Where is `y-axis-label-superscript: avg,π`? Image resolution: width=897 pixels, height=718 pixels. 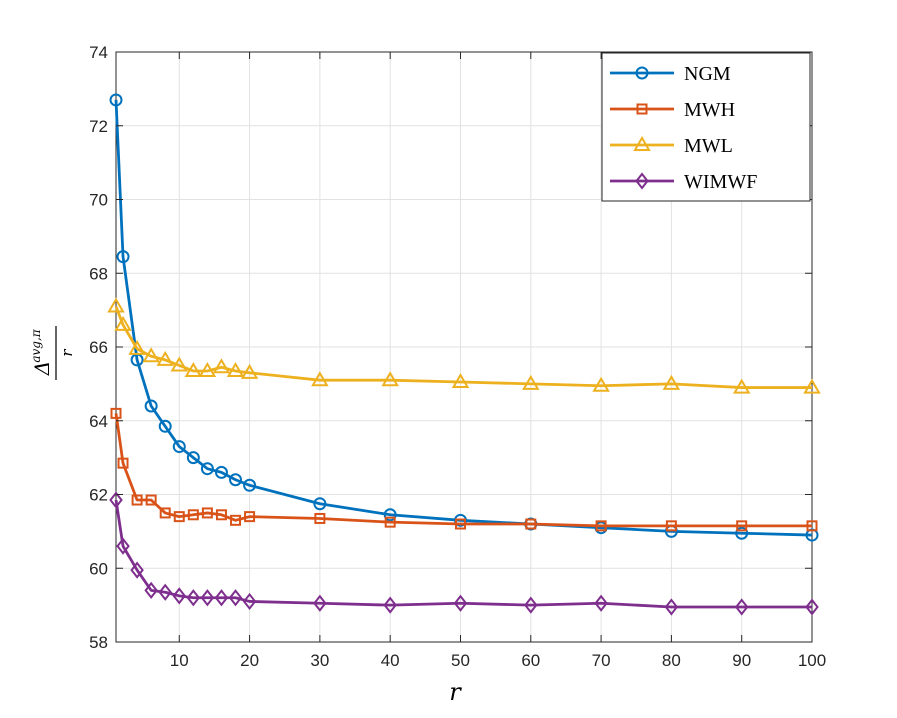 y-axis-label-superscript: avg,π is located at coordinates (36, 345).